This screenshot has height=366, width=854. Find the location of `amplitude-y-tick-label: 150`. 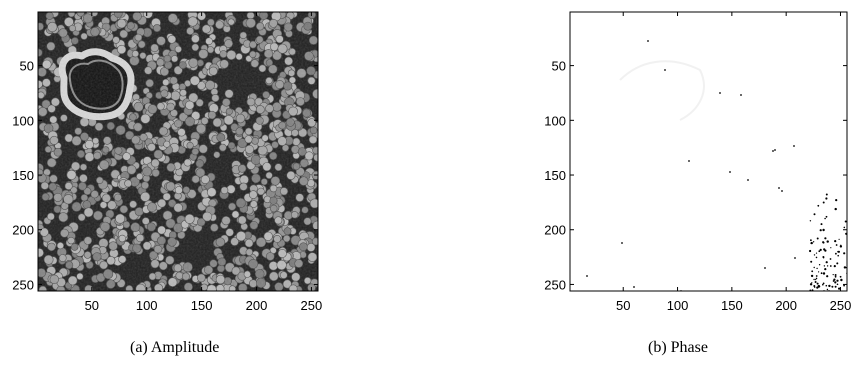

amplitude-y-tick-label: 150 is located at coordinates (23, 175).